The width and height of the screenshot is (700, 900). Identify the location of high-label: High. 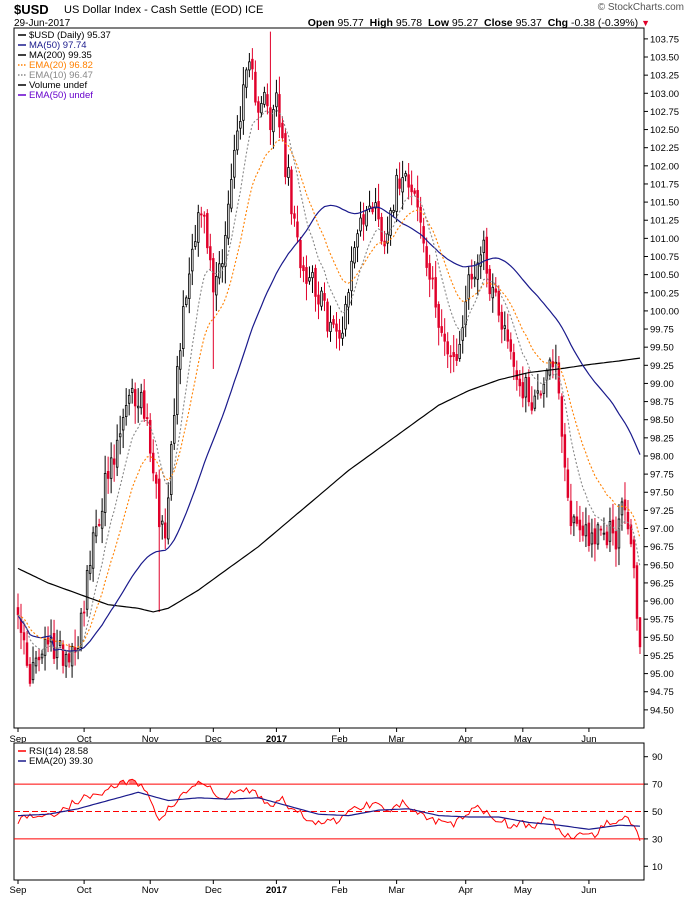
(381, 23).